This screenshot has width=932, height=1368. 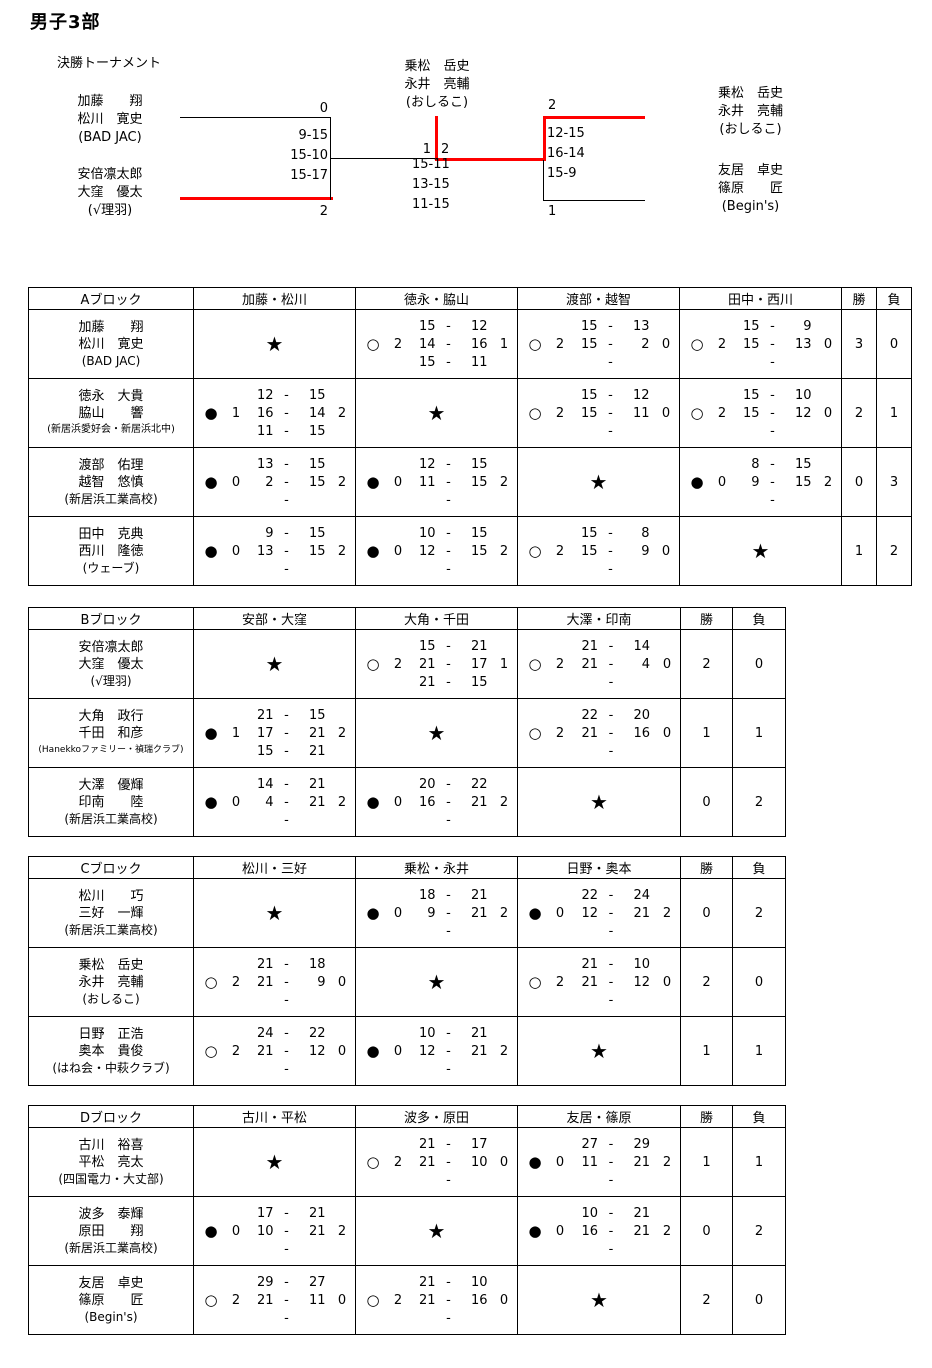 I want to click on match-score-line: ● 0 11- 21 2, so click(x=599, y=1162).